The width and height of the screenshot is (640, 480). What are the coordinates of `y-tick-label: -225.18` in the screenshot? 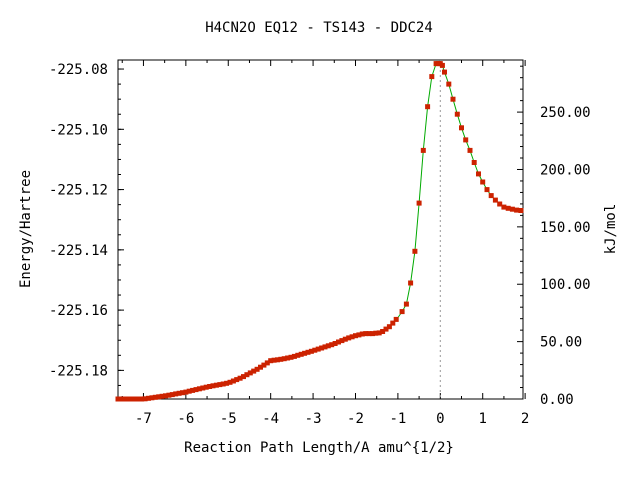 It's located at (78, 371).